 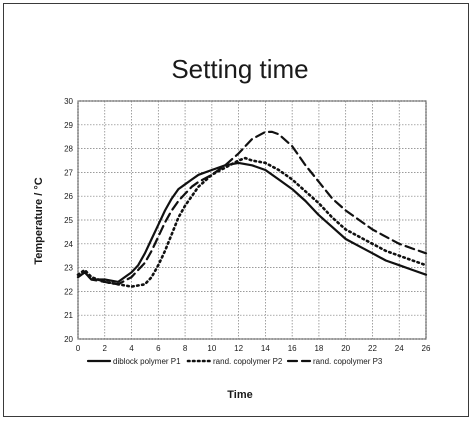 What do you see at coordinates (292, 348) in the screenshot?
I see `x-tick-label: 16` at bounding box center [292, 348].